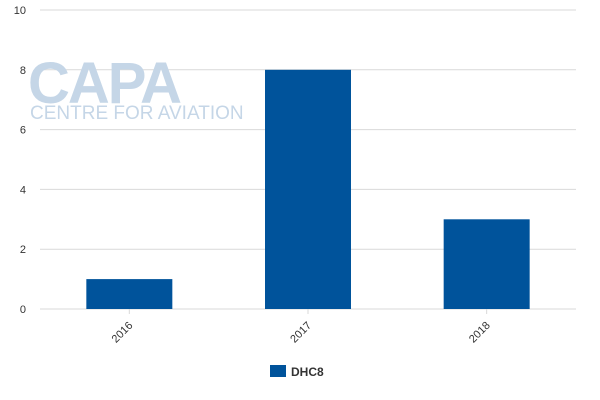 The width and height of the screenshot is (600, 400). I want to click on y-tick-label: 2, so click(23, 250).